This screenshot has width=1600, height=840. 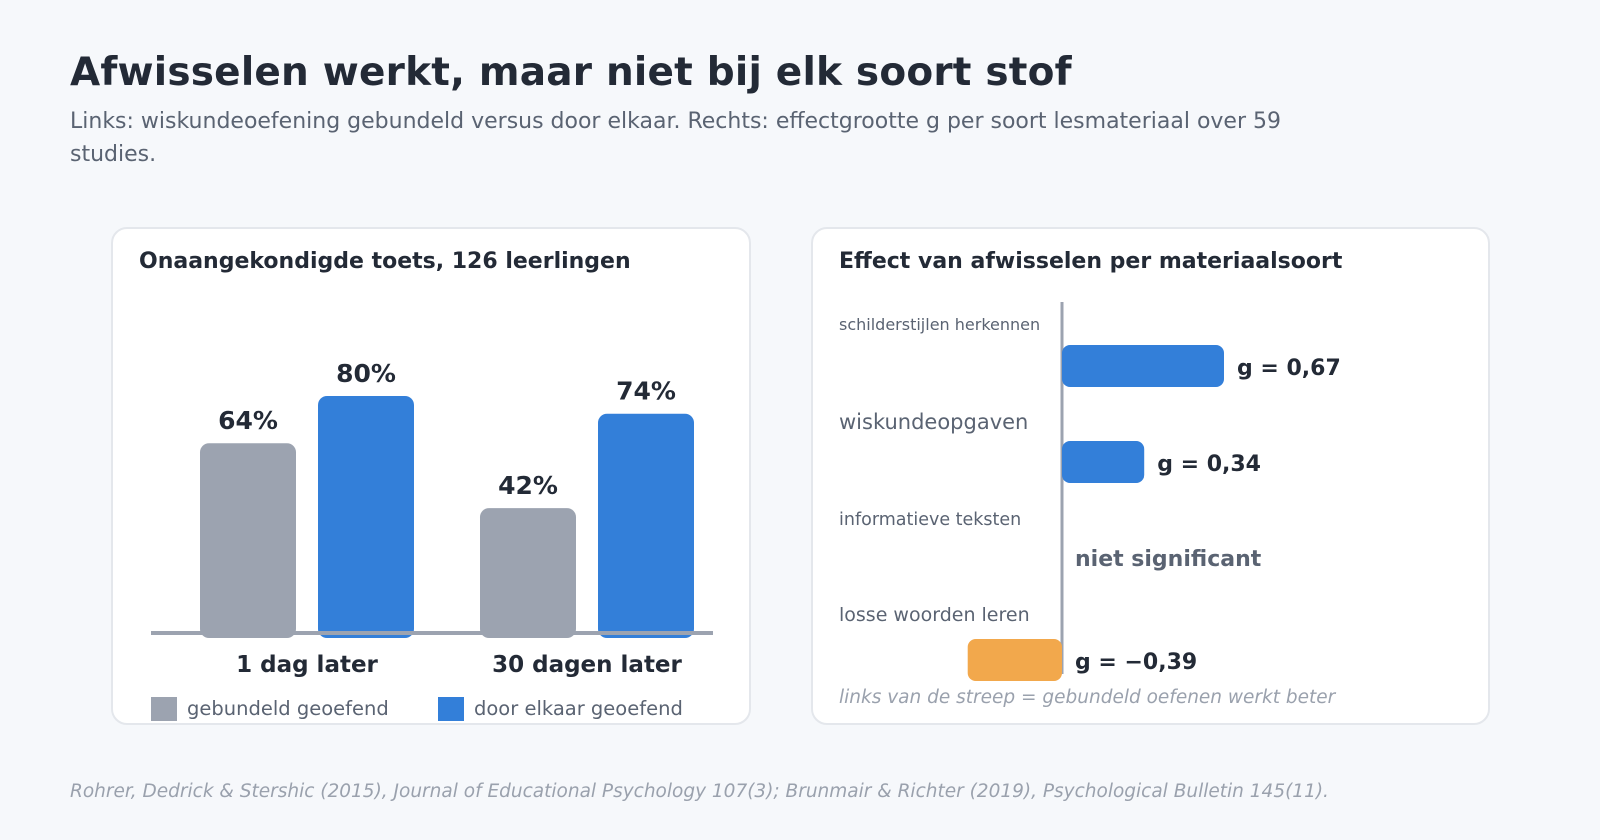 What do you see at coordinates (933, 422) in the screenshot?
I see `category-label: wiskundeopgaven` at bounding box center [933, 422].